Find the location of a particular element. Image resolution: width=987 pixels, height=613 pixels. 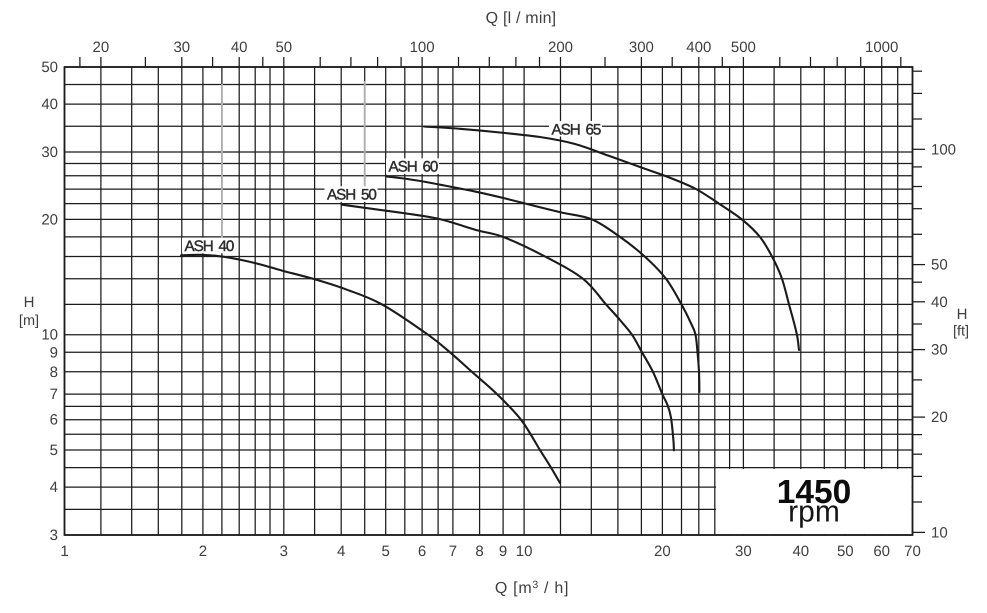

svg-text: Q [l / min] is located at coordinates (521, 18).